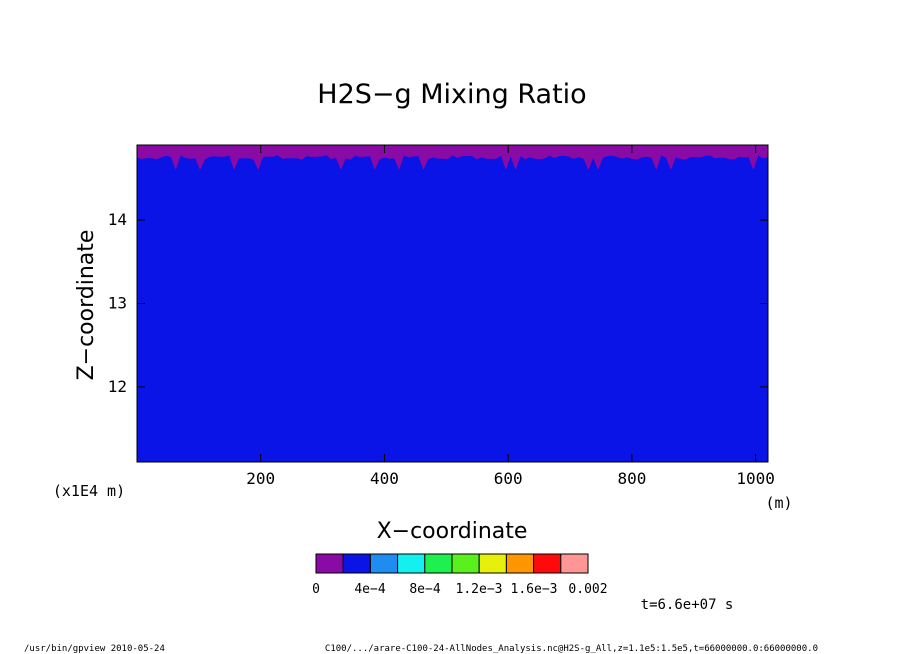 The width and height of the screenshot is (904, 654). I want to click on colorbar-label: 1.6e−3, so click(534, 589).